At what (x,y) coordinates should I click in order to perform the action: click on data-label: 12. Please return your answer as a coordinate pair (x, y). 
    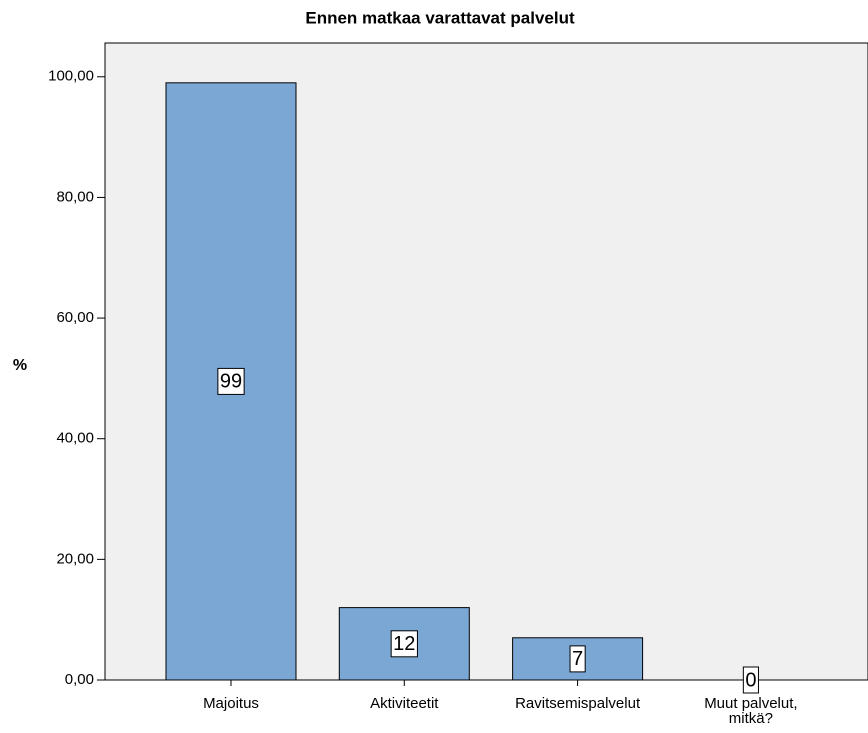
    Looking at the image, I should click on (404, 644).